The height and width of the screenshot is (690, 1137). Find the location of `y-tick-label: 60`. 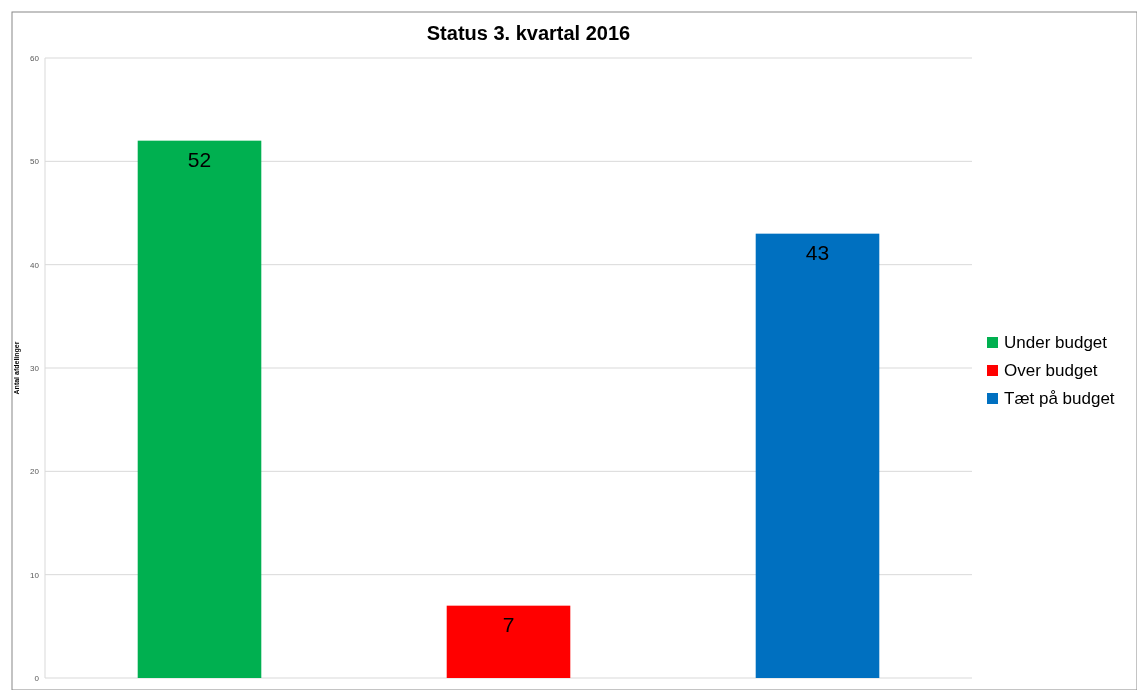

y-tick-label: 60 is located at coordinates (35, 58).